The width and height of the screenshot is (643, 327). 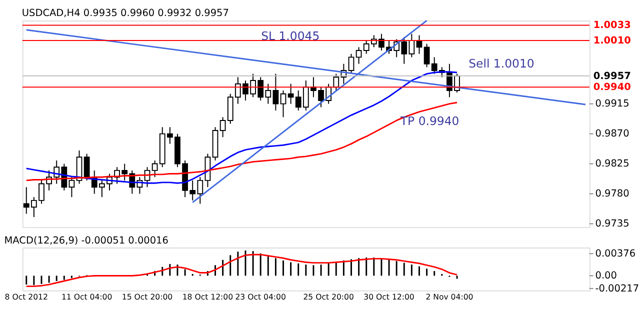 I want to click on y-tick-label: 0.9735, so click(x=612, y=224).